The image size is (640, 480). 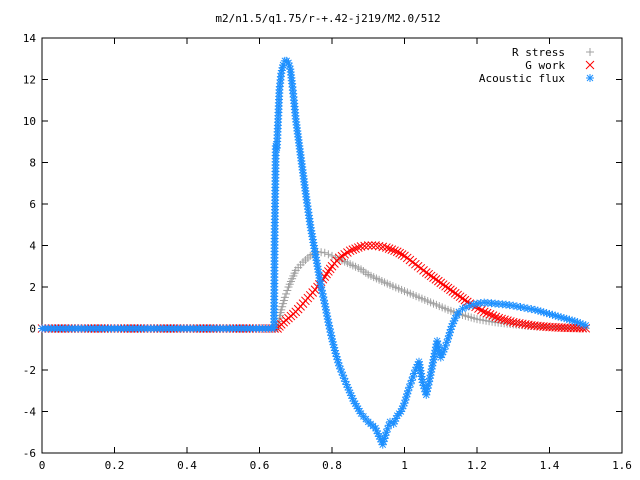 What do you see at coordinates (538, 52) in the screenshot?
I see `legend-label: R stress` at bounding box center [538, 52].